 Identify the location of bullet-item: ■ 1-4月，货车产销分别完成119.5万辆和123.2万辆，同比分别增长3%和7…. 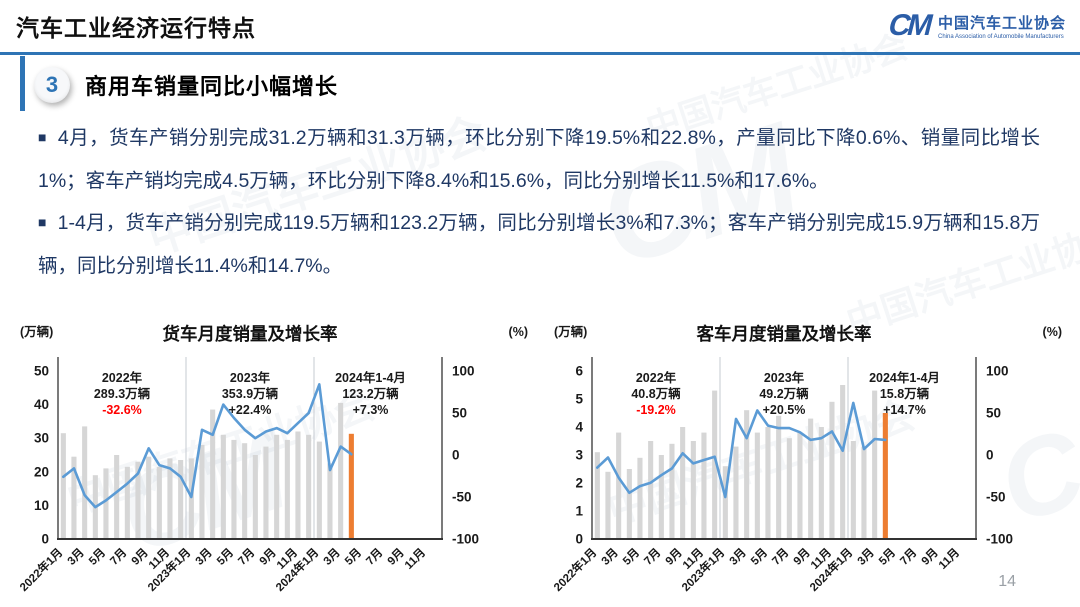
(539, 244).